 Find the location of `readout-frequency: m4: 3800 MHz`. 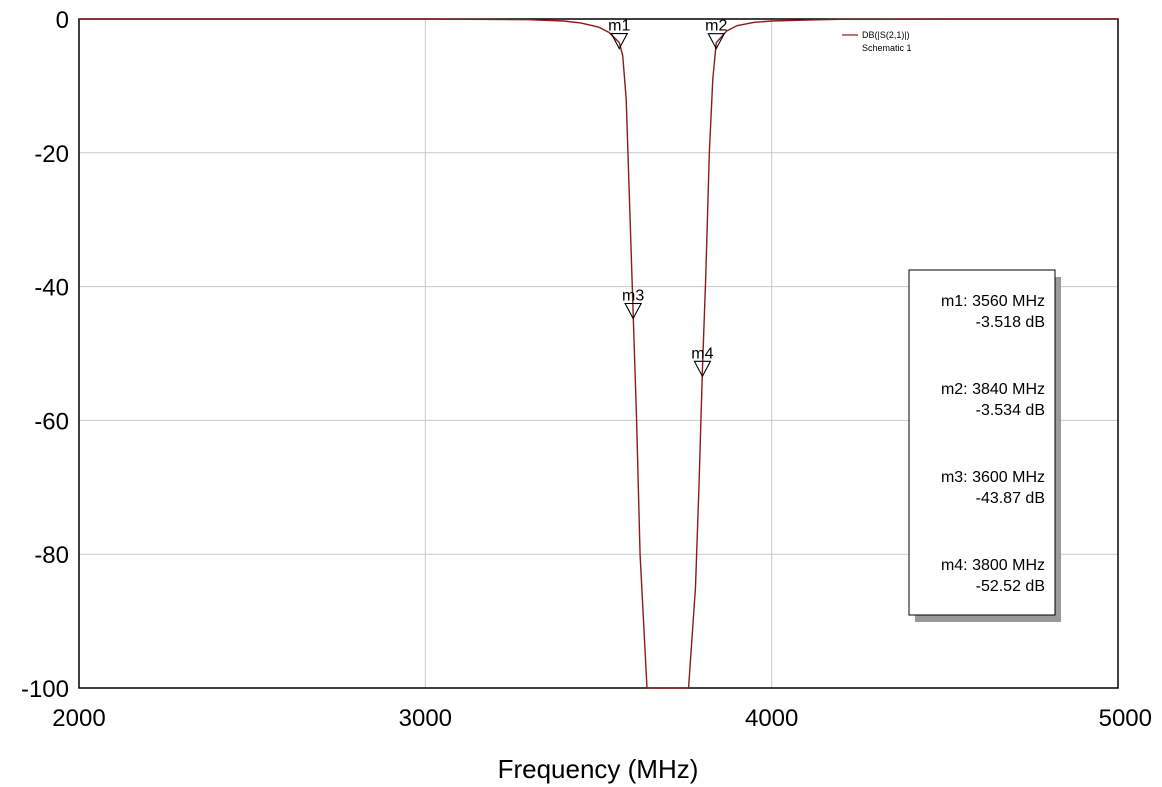

readout-frequency: m4: 3800 MHz is located at coordinates (993, 565).